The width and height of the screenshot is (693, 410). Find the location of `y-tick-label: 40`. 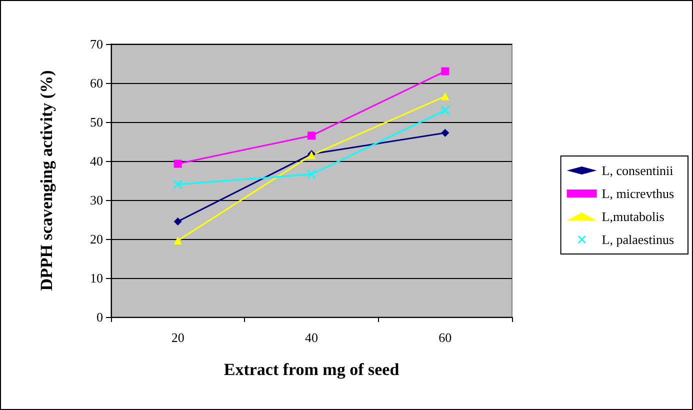

y-tick-label: 40 is located at coordinates (96, 161).